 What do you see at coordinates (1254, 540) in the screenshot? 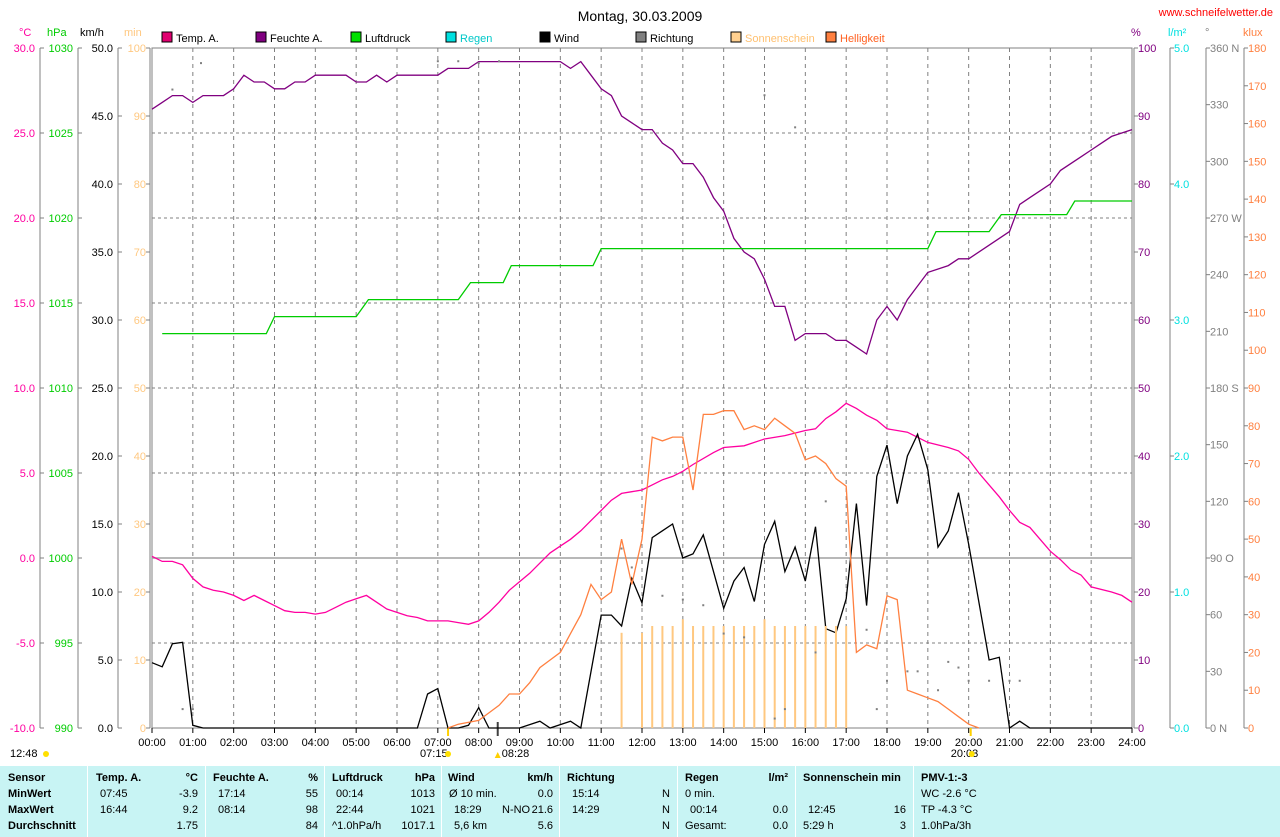
I see `brightness-axis-tick-label: 50` at bounding box center [1254, 540].